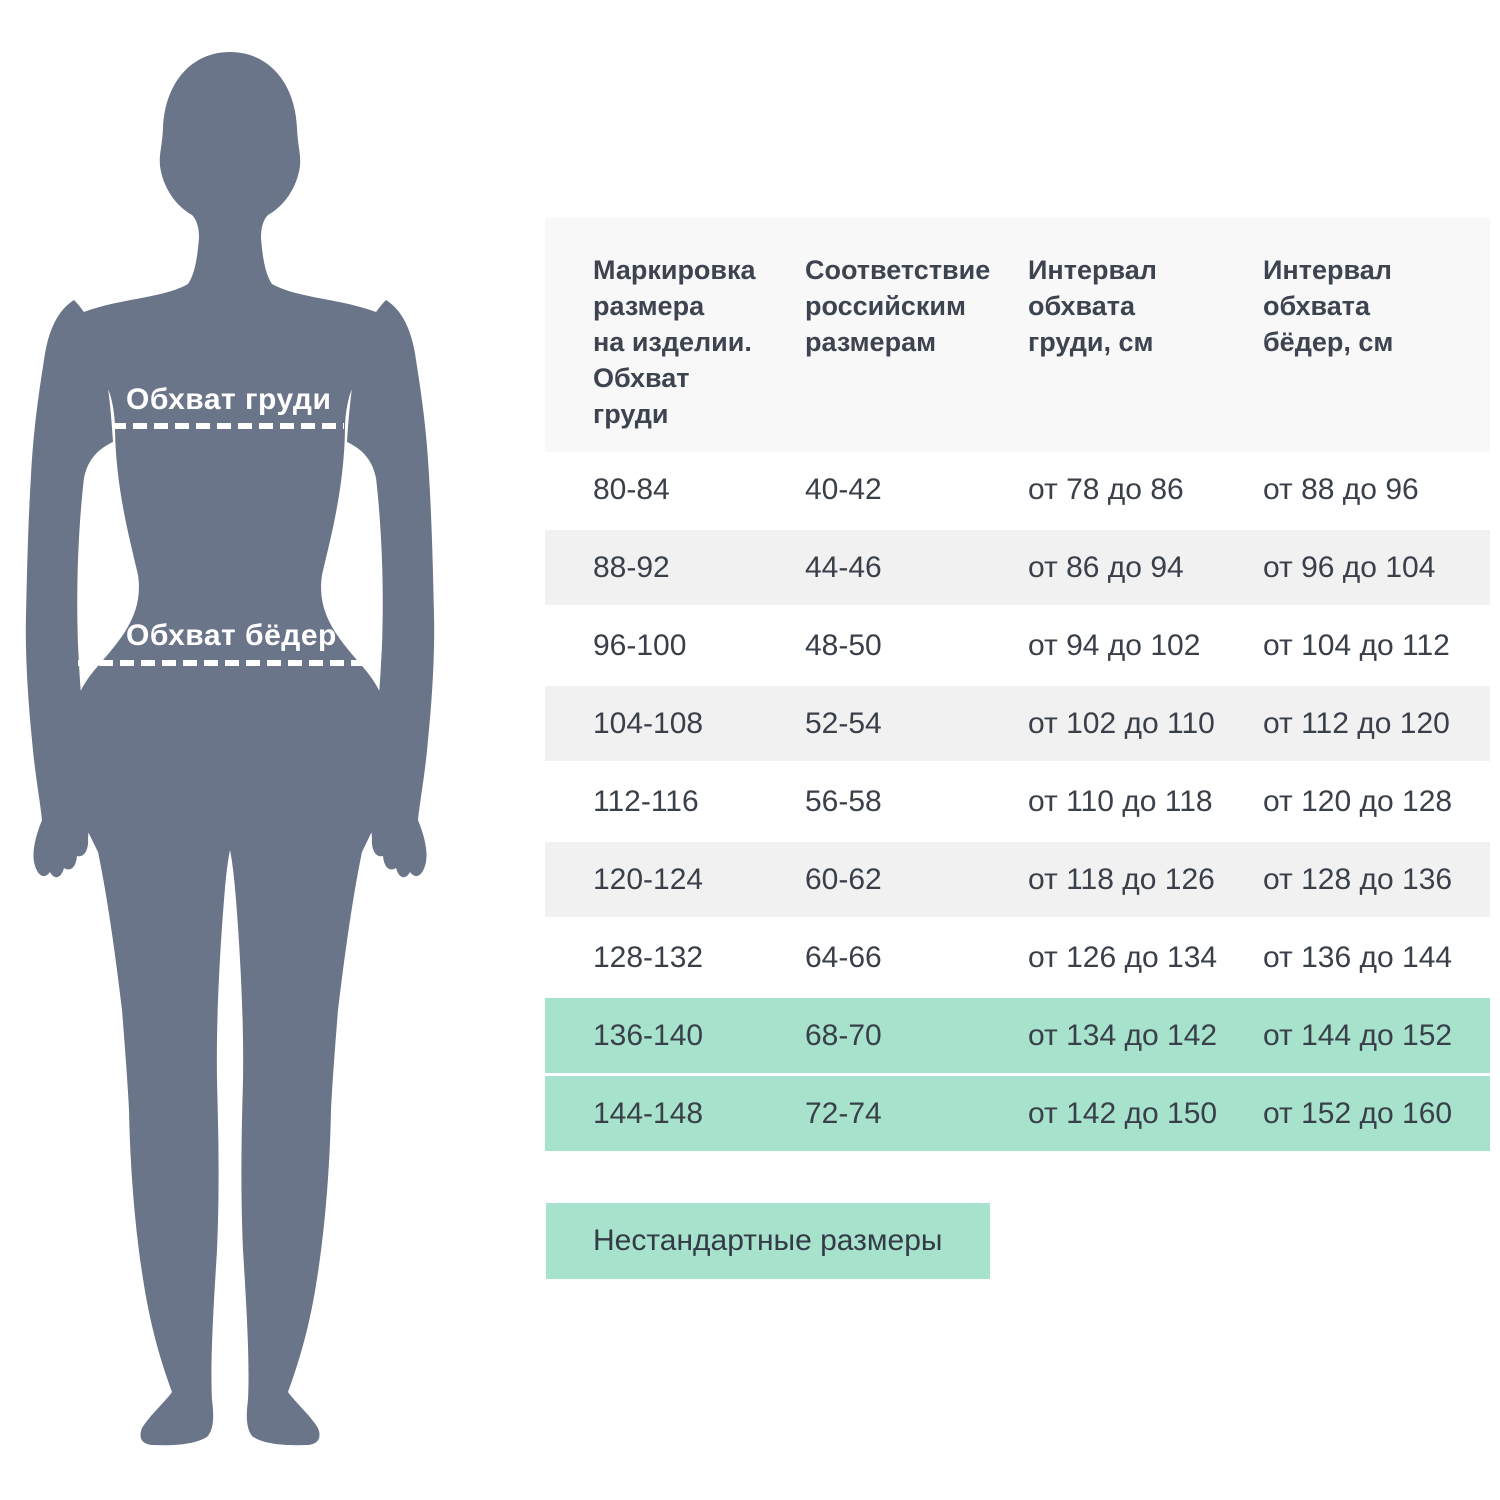  What do you see at coordinates (631, 489) in the screenshot?
I see `table-cell: 80-84` at bounding box center [631, 489].